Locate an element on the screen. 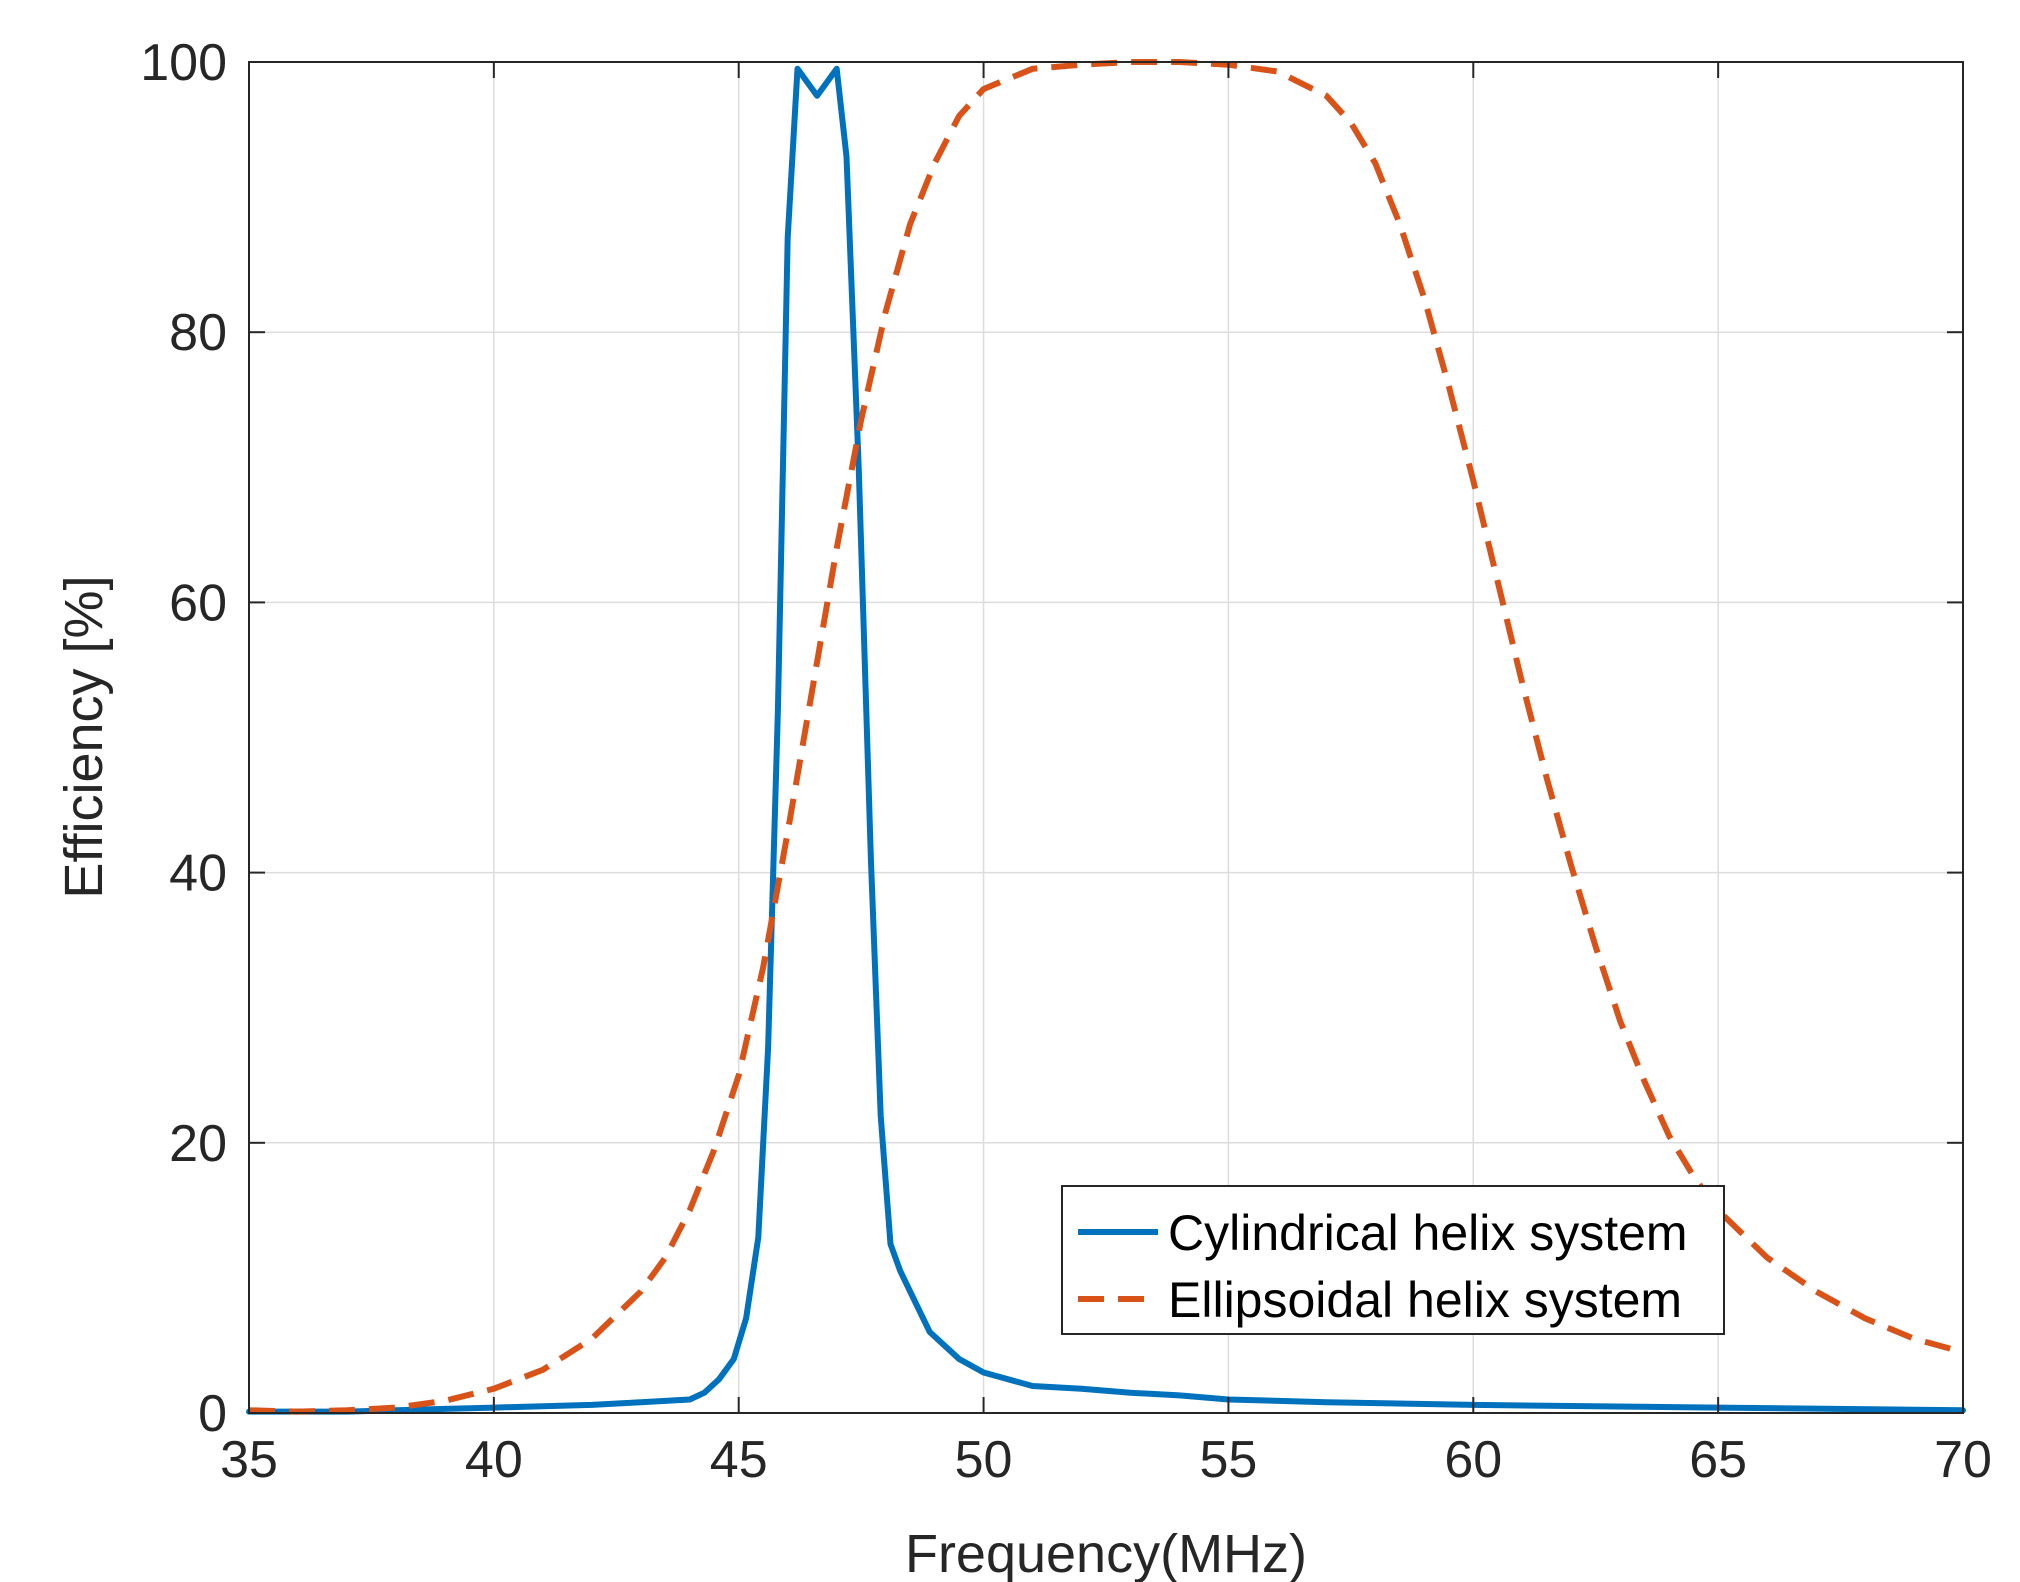 This screenshot has height=1582, width=2020. x-tick-label: 70 is located at coordinates (1963, 1460).